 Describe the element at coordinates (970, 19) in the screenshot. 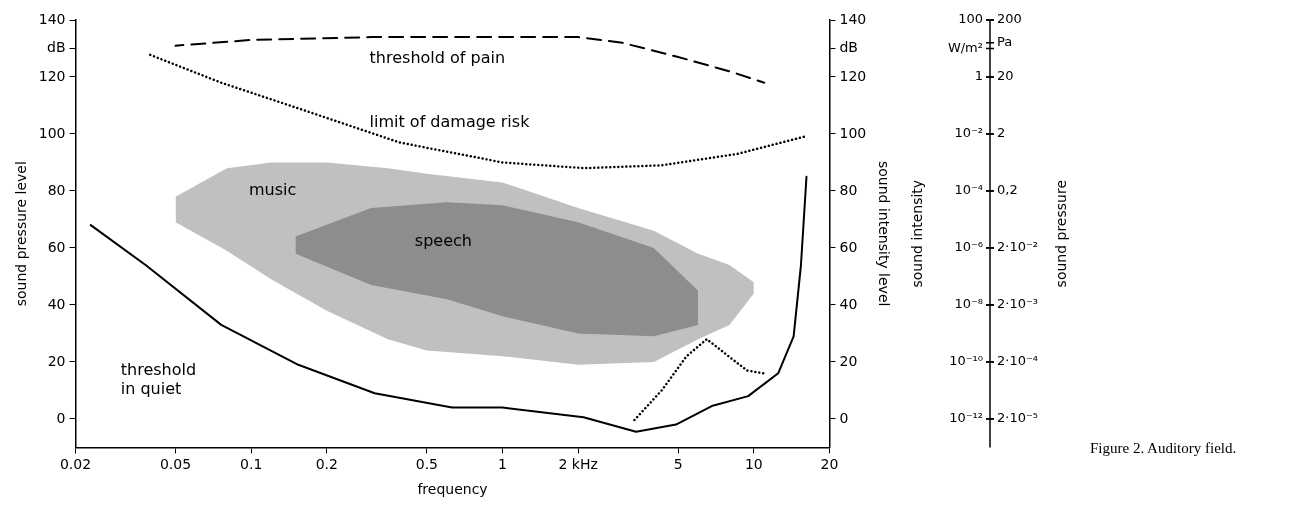

I see `text: 100` at that location.